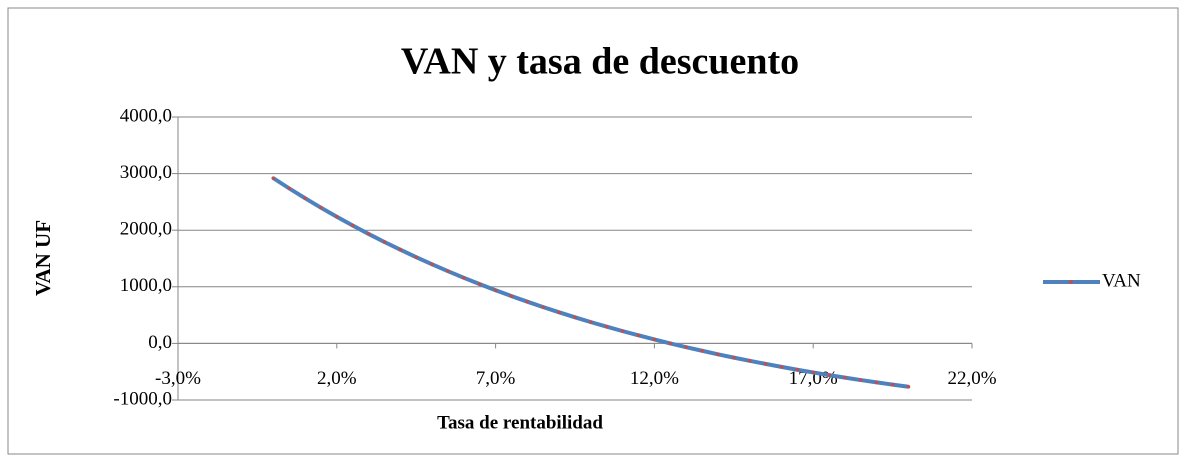 The image size is (1187, 462). What do you see at coordinates (520, 422) in the screenshot?
I see `x-axis-label: Tasa de rentabilidad` at bounding box center [520, 422].